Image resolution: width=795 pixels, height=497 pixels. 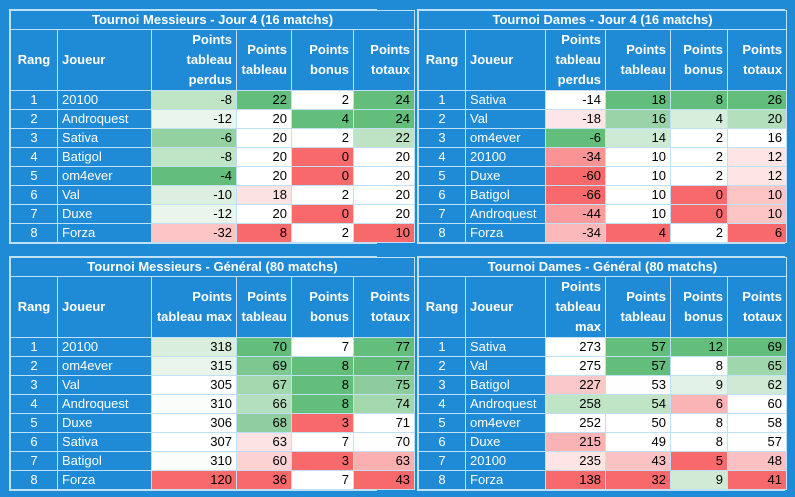 I want to click on value-cell: 70, so click(x=384, y=442).